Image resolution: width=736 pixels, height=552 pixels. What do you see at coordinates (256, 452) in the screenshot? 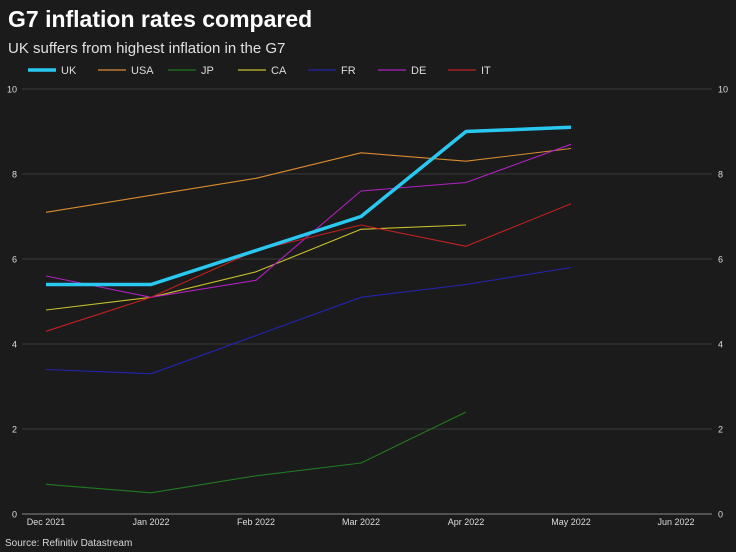
I see `series-line-jp` at bounding box center [256, 452].